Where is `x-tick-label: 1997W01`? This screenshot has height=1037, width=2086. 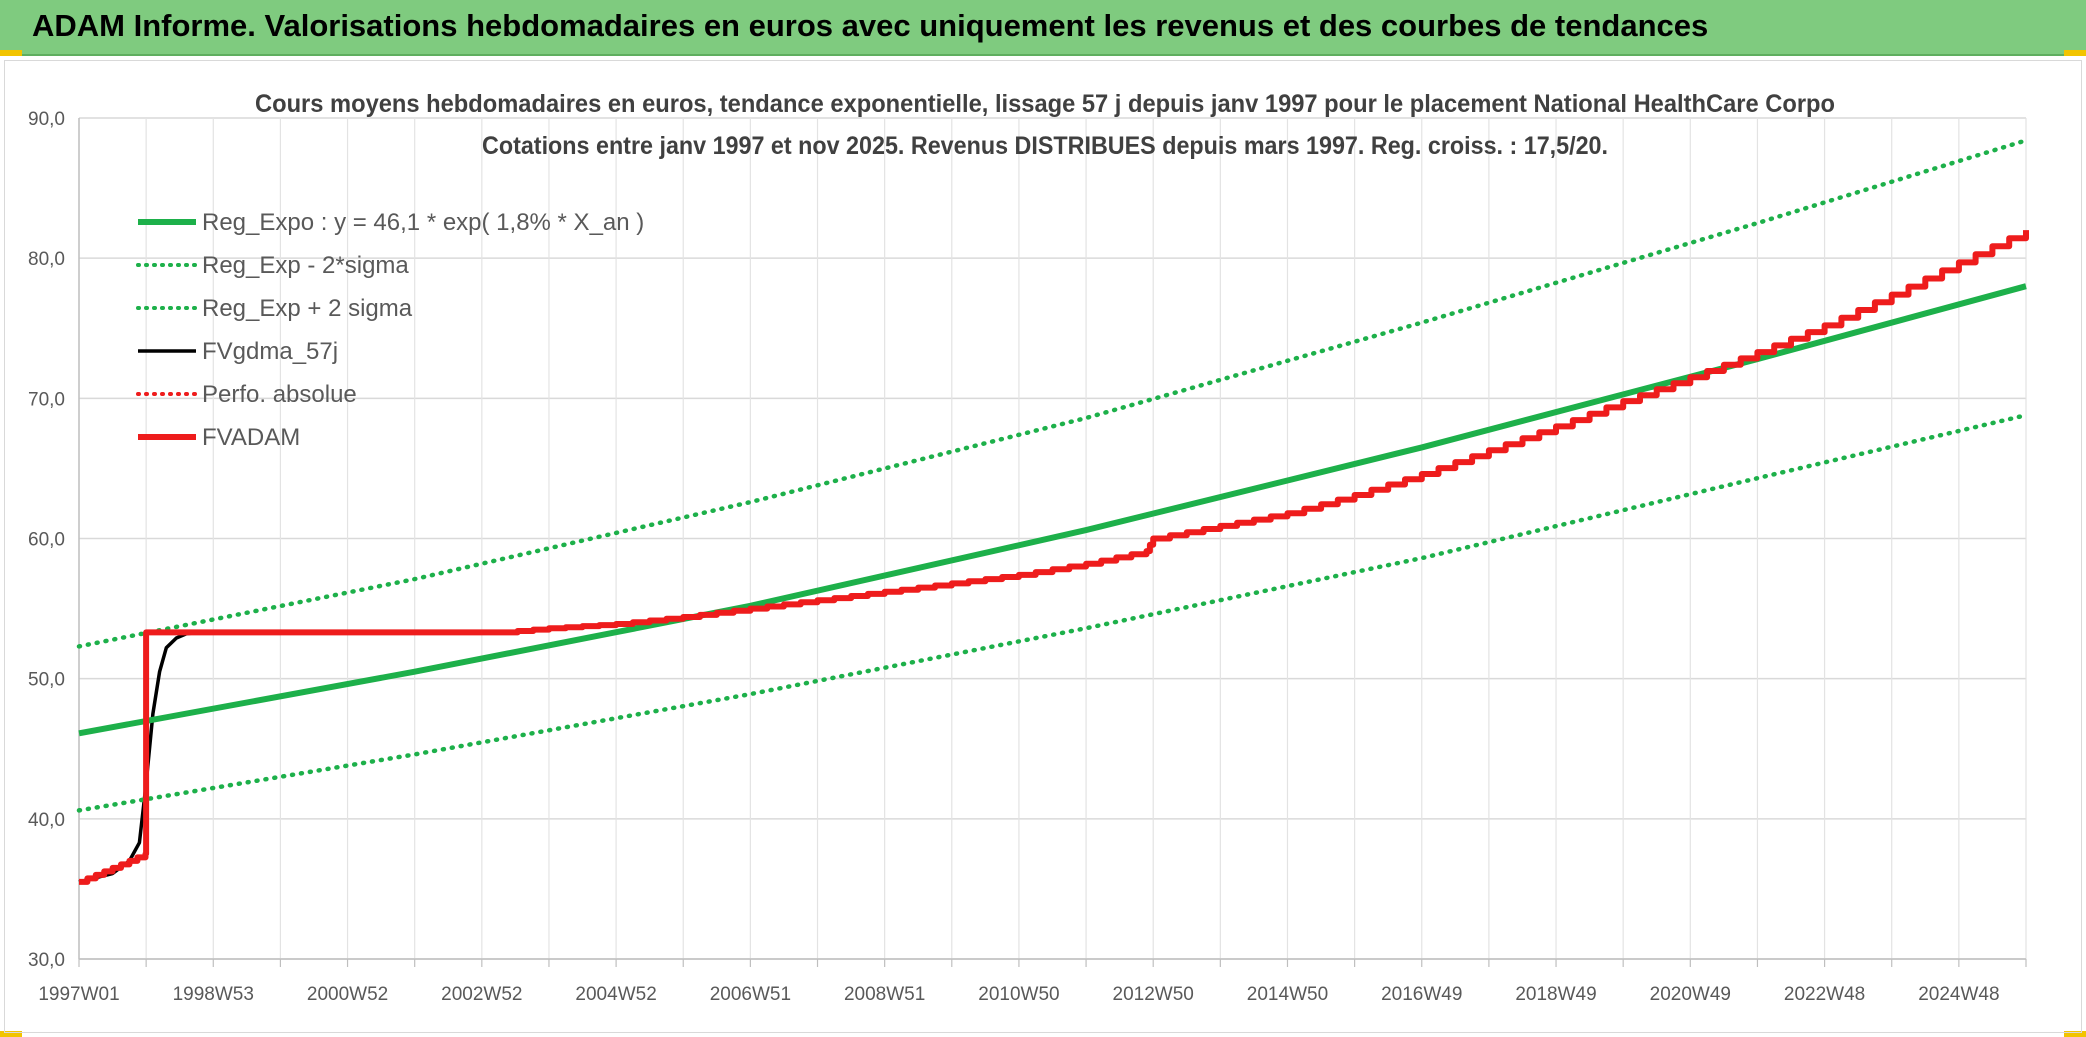 x-tick-label: 1997W01 is located at coordinates (78, 994).